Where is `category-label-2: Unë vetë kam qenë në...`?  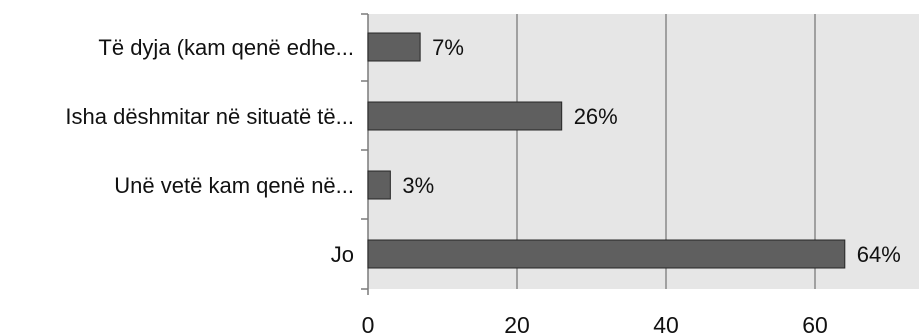
category-label-2: Unë vetë kam qenë në... is located at coordinates (234, 185).